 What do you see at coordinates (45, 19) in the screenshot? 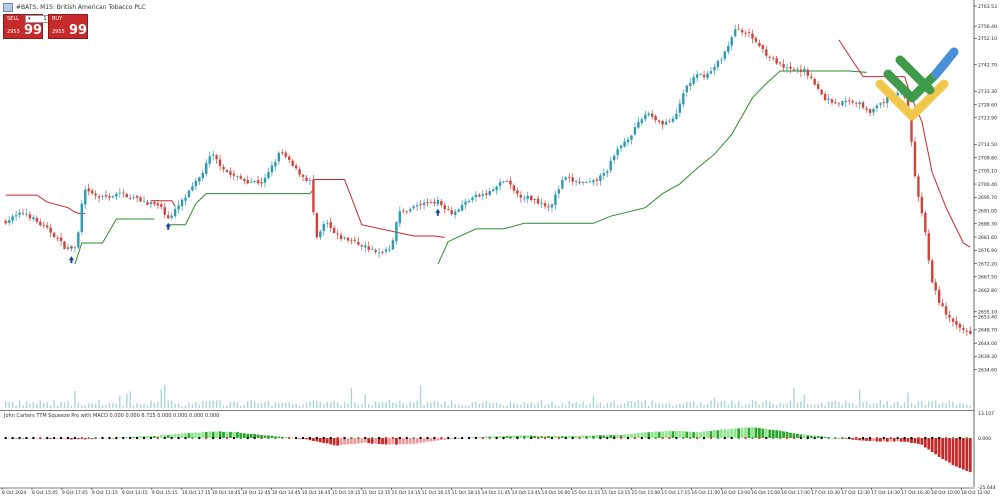
I see `lot-size-value: 1` at bounding box center [45, 19].